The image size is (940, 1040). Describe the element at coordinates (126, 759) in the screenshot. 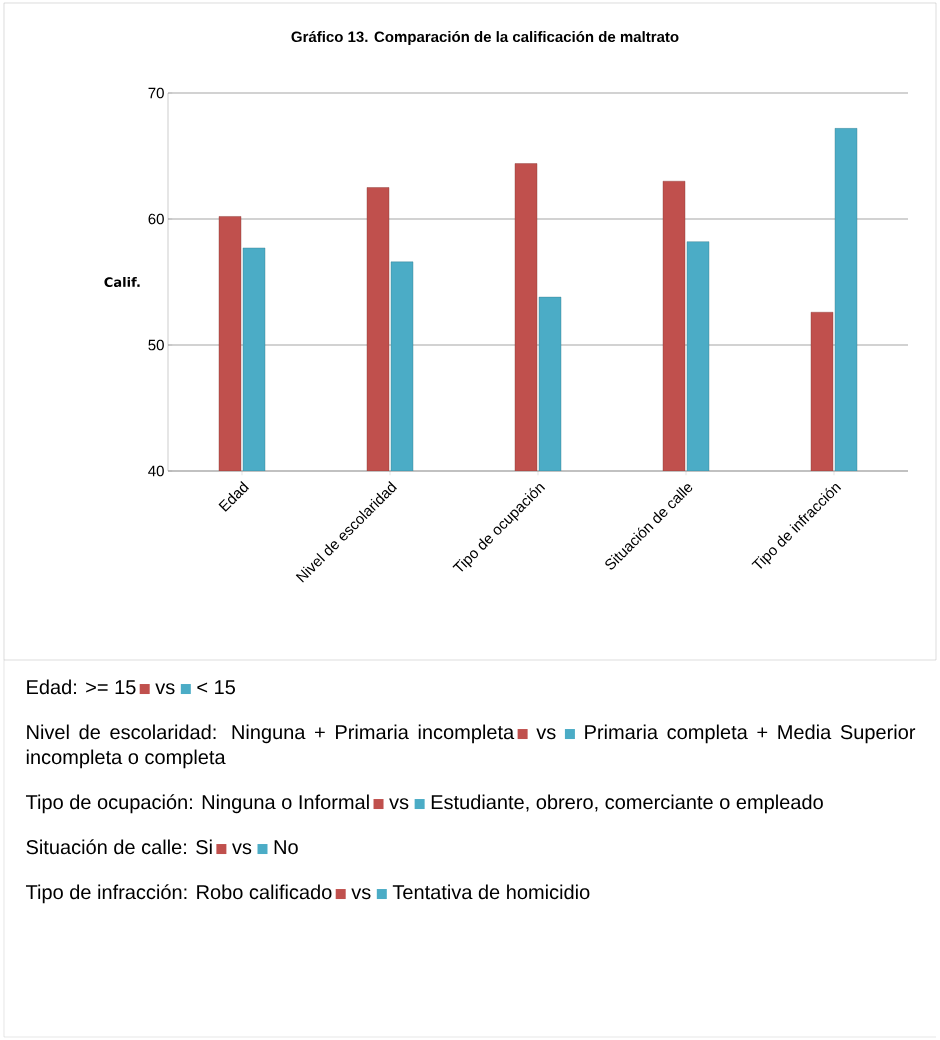

I see `text: incompleta o completa` at that location.